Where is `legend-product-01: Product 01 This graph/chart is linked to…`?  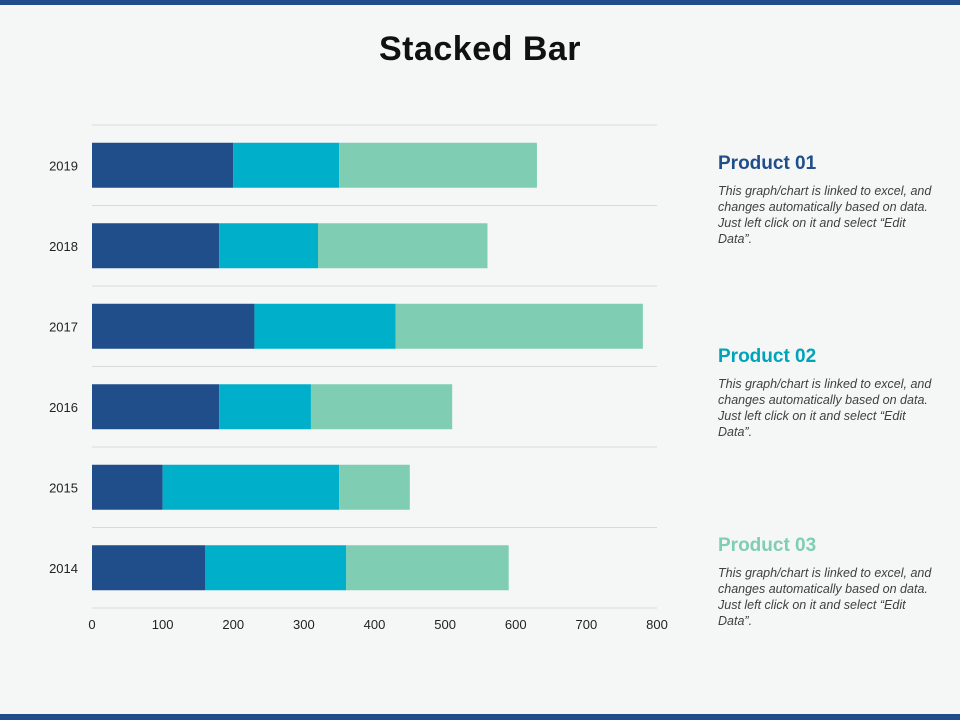 legend-product-01: Product 01 This graph/chart is linked to… is located at coordinates (828, 200).